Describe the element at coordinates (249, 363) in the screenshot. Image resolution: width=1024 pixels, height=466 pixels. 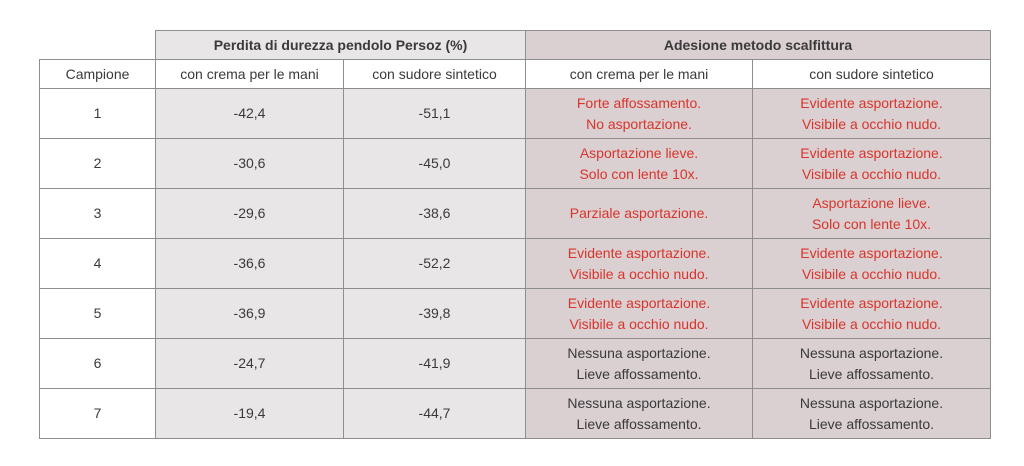
I see `persoz-hand-cream-value: -24,7` at that location.